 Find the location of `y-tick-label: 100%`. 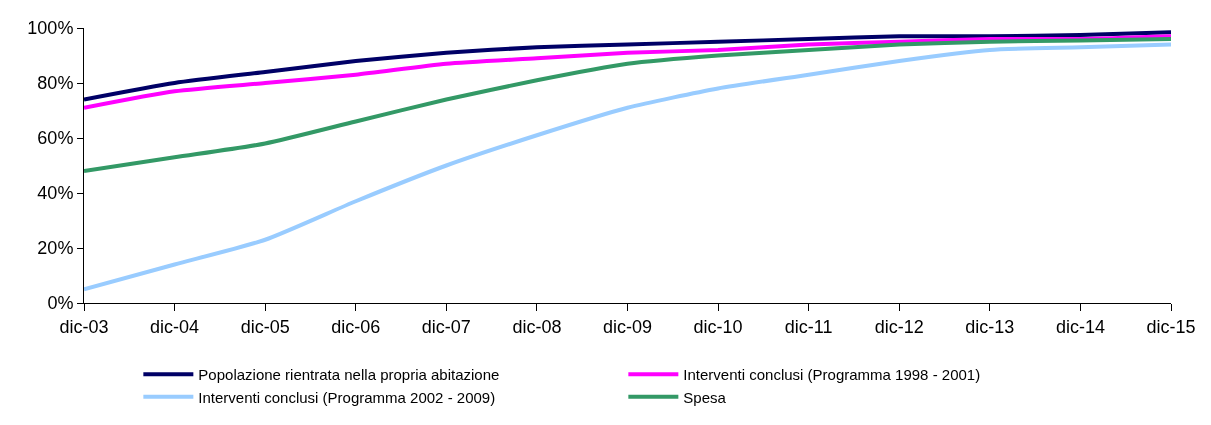

y-tick-label: 100% is located at coordinates (50, 28).